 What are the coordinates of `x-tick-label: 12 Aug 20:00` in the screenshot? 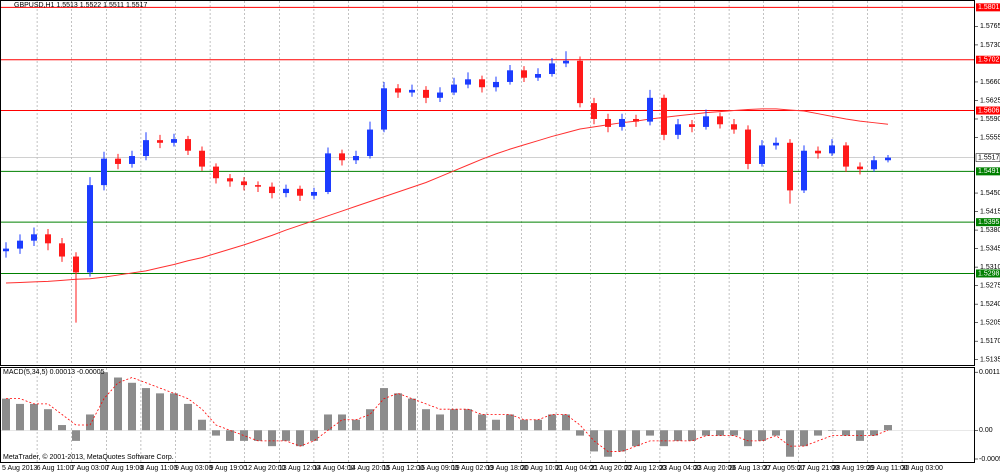 It's located at (264, 468).